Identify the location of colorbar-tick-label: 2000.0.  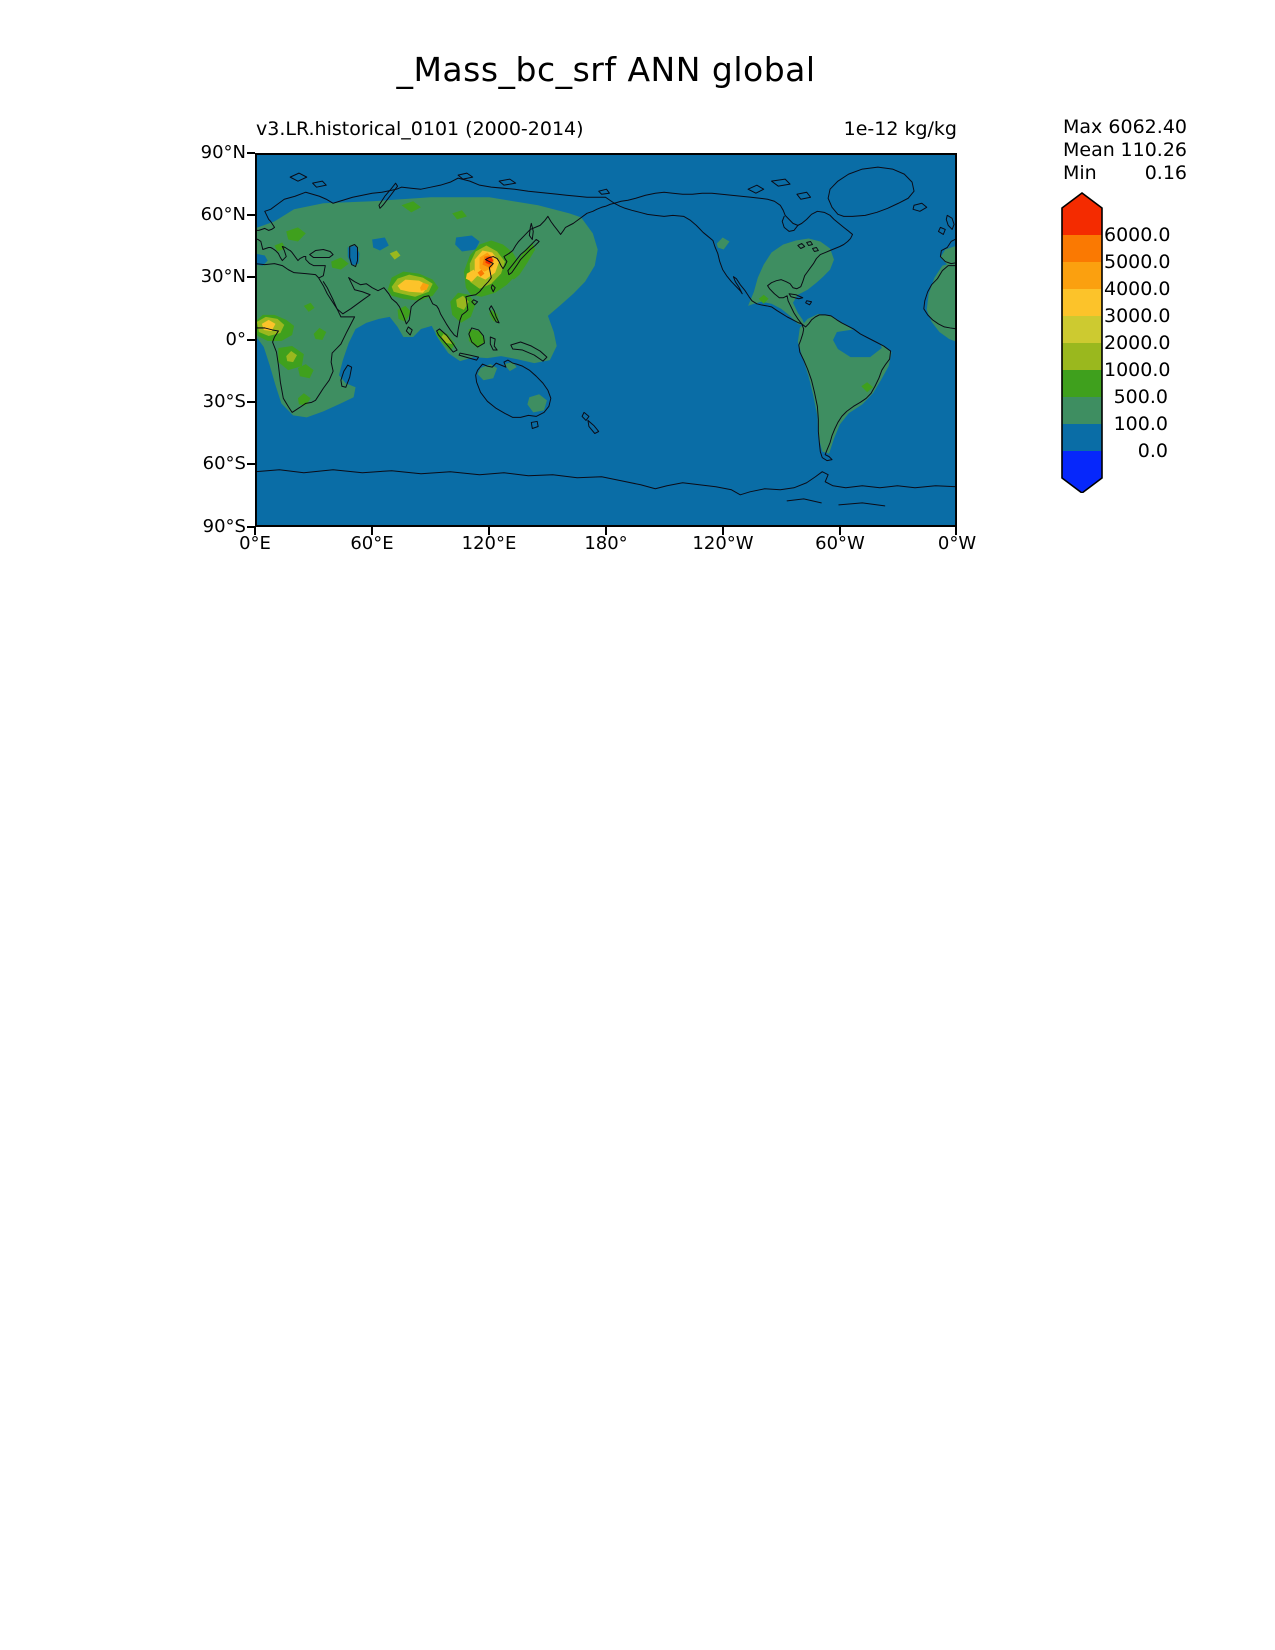
(1137, 343).